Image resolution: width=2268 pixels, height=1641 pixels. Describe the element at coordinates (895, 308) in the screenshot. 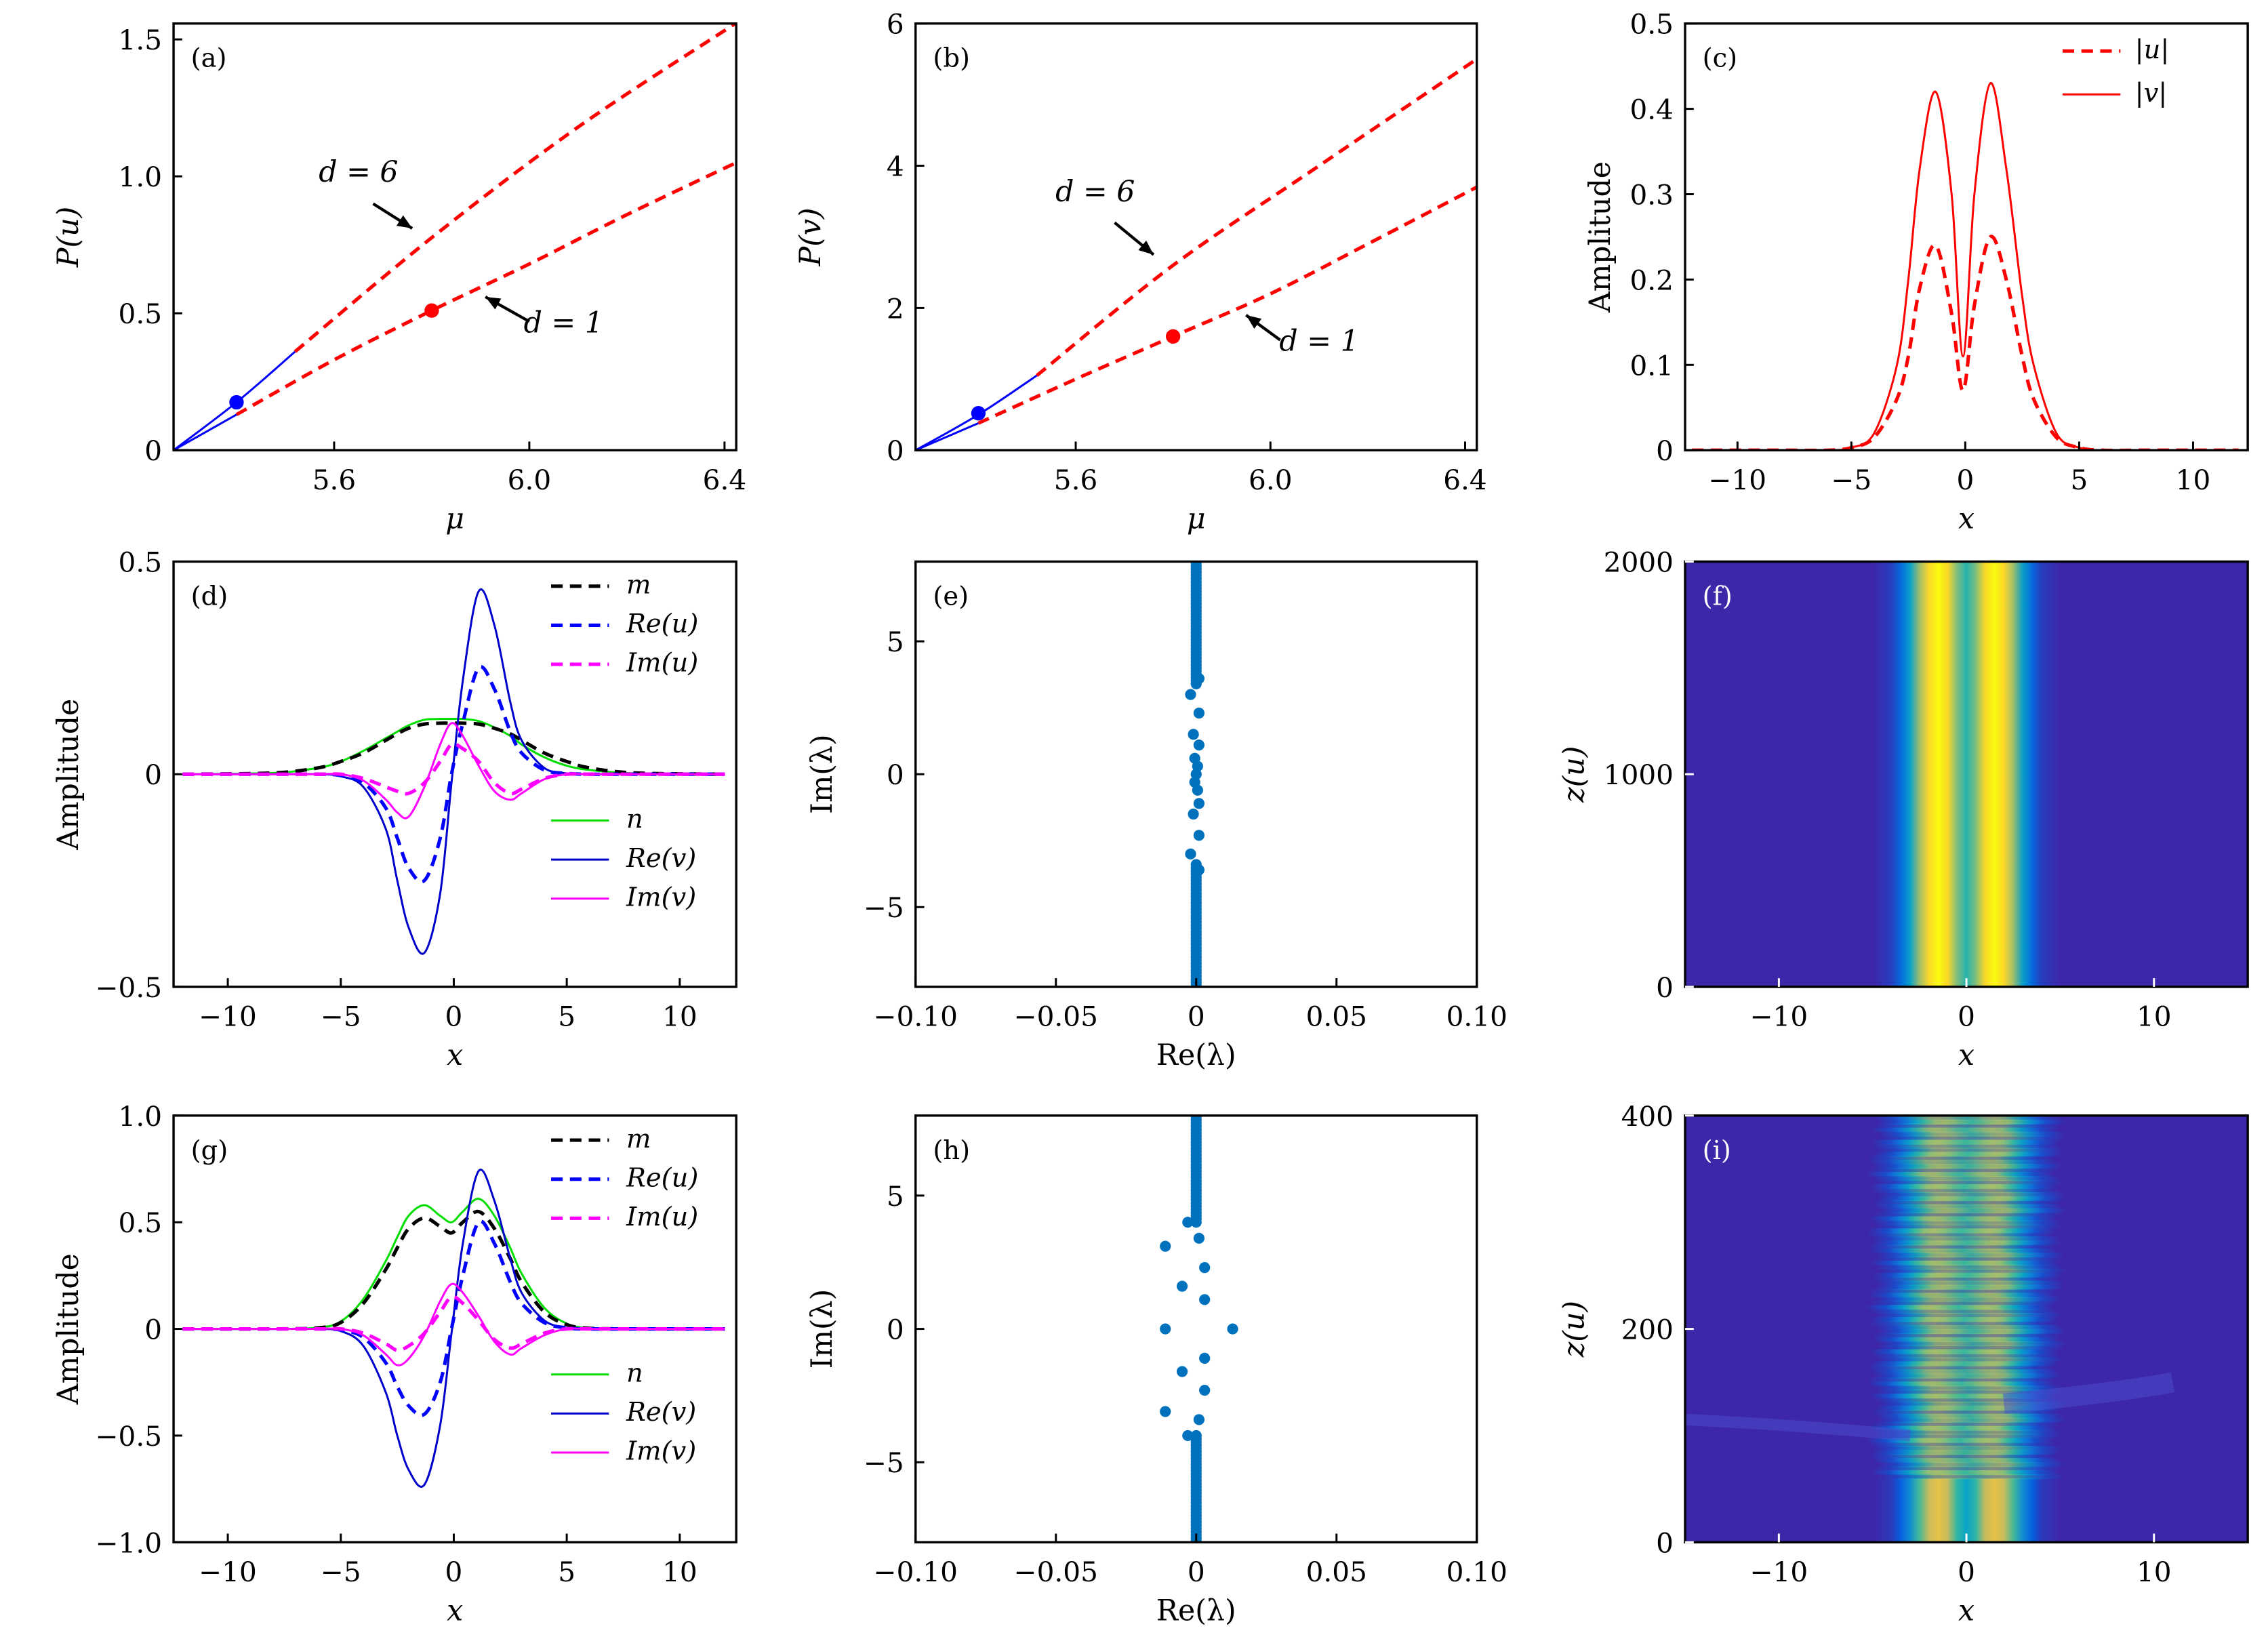

I see `y-tick-label: 2` at that location.